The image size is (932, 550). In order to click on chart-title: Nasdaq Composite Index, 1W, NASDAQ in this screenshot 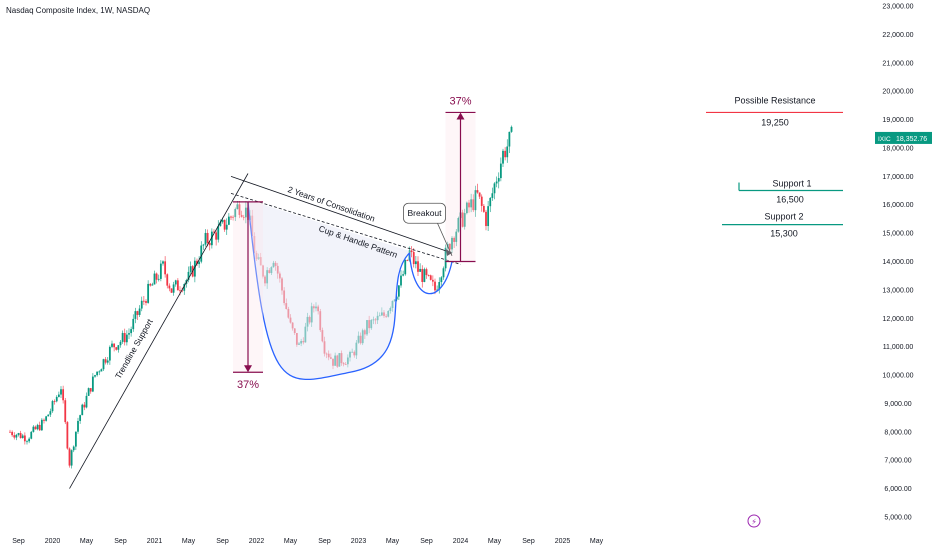, I will do `click(78, 10)`.